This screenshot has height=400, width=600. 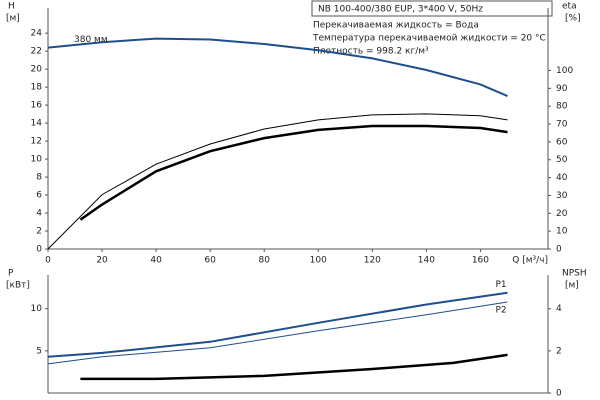 What do you see at coordinates (562, 107) in the screenshot?
I see `y2-tick-label: 80` at bounding box center [562, 107].